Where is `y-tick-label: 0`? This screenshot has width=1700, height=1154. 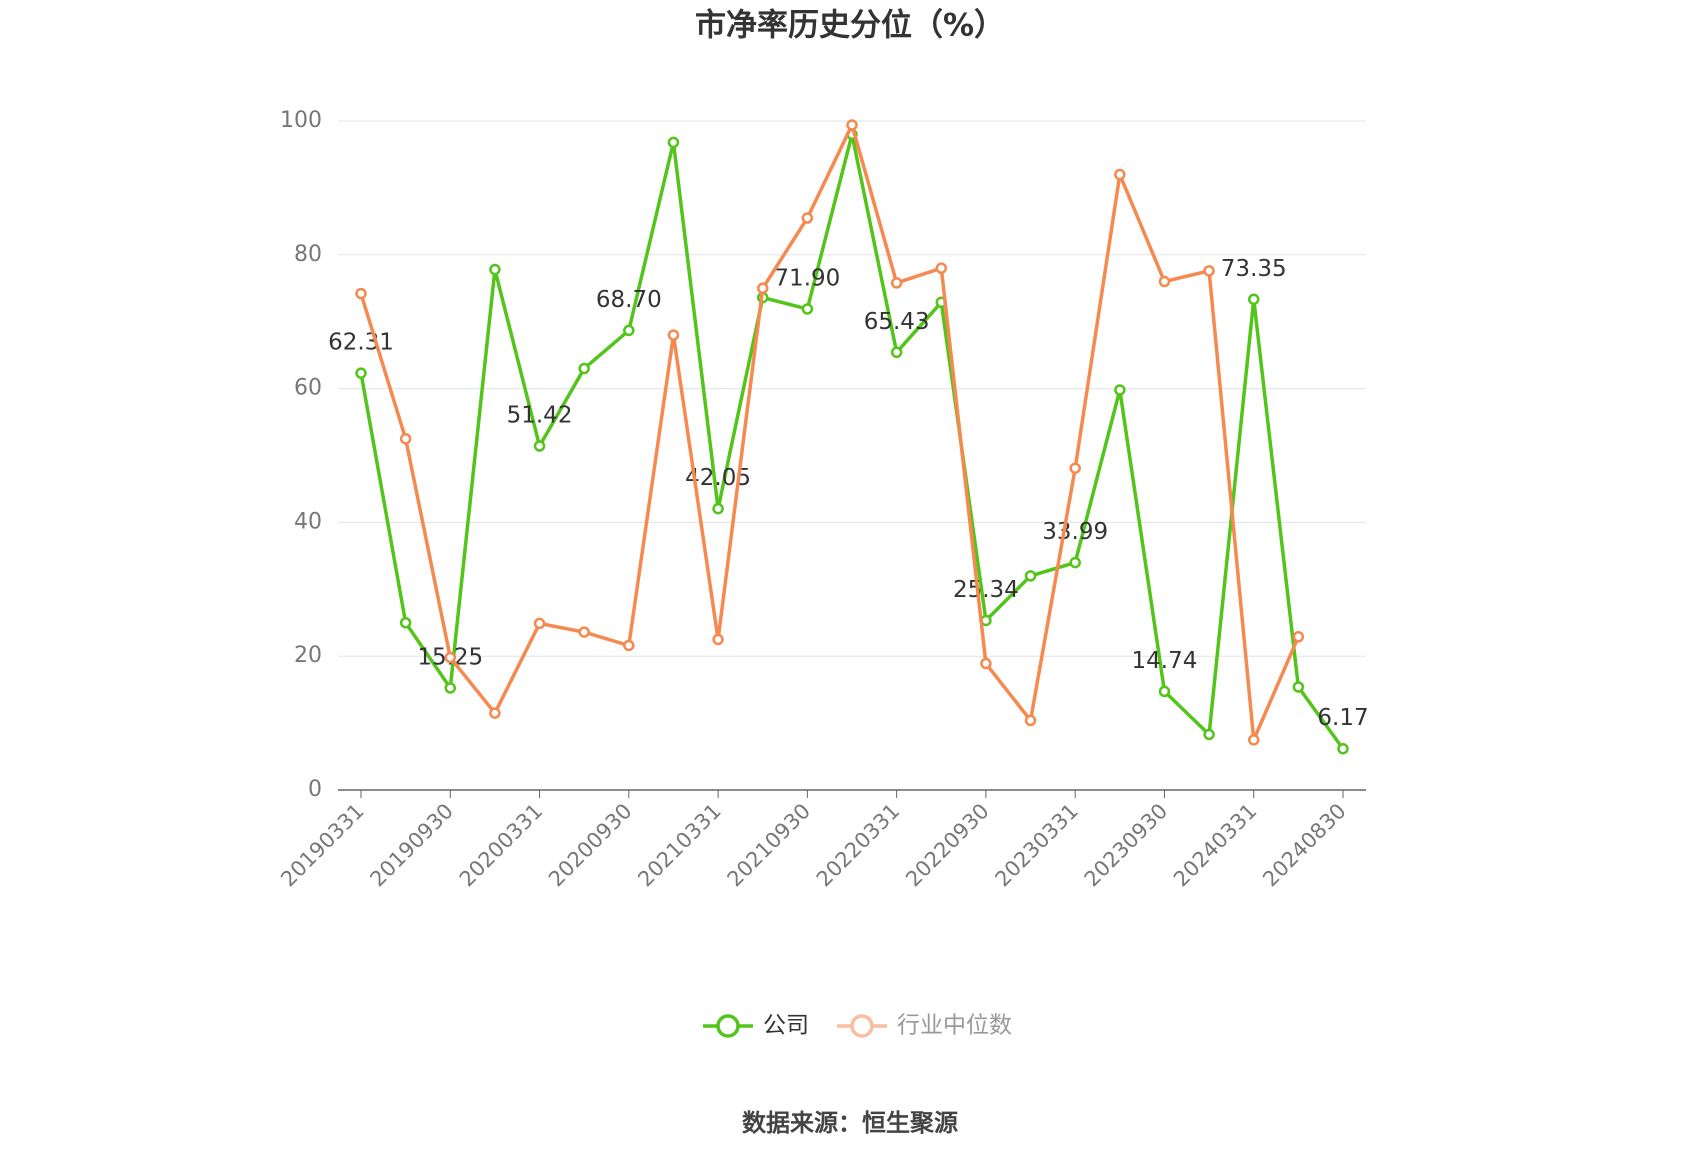 y-tick-label: 0 is located at coordinates (315, 789).